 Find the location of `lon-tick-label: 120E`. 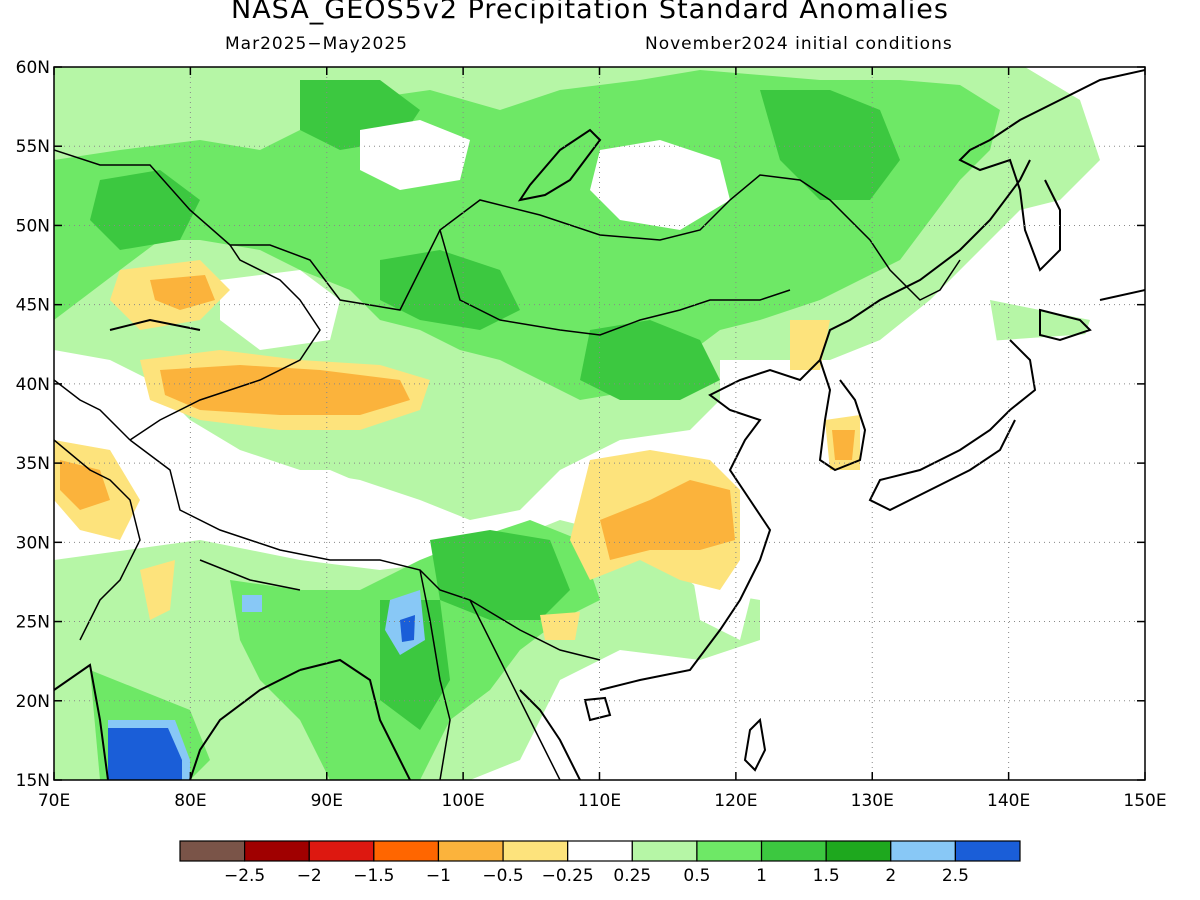

lon-tick-label: 120E is located at coordinates (735, 801).